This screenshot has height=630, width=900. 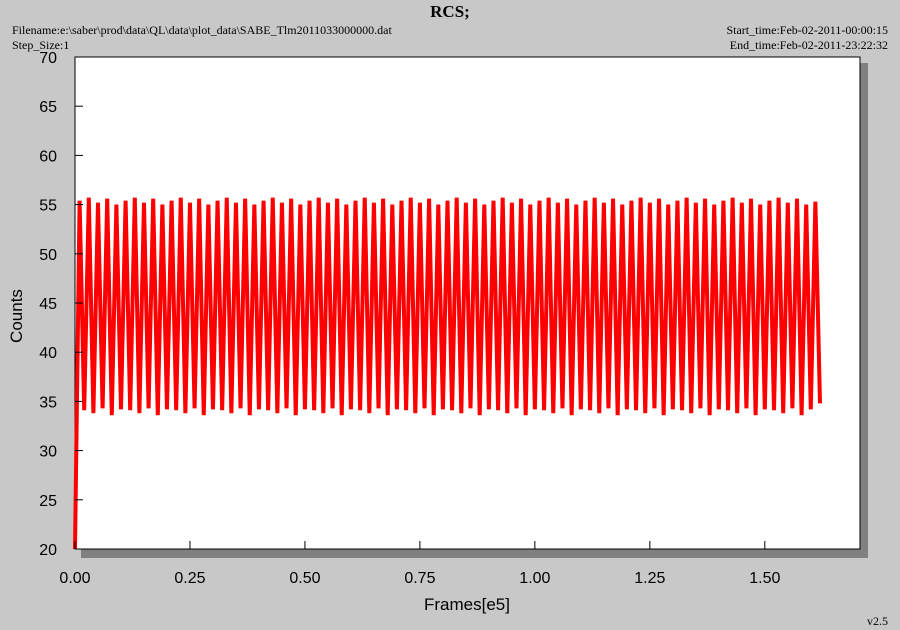 What do you see at coordinates (534, 578) in the screenshot?
I see `x-tick-label: 1.00` at bounding box center [534, 578].